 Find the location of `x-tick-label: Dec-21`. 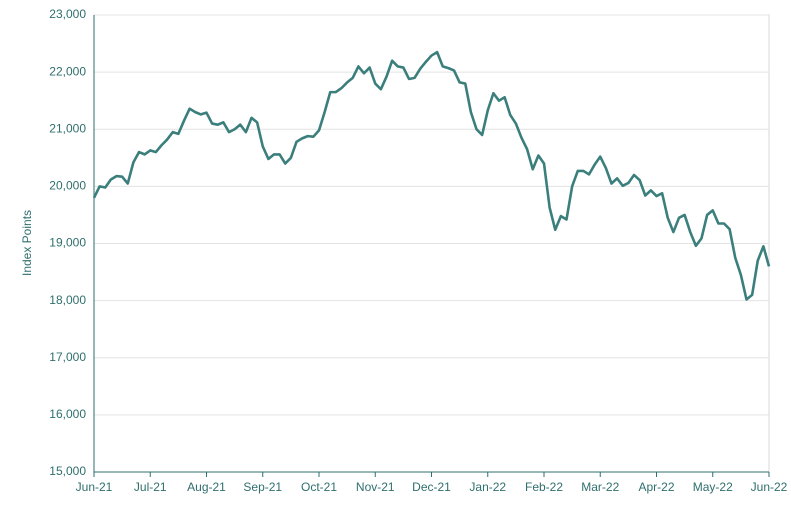

x-tick-label: Dec-21 is located at coordinates (431, 487).